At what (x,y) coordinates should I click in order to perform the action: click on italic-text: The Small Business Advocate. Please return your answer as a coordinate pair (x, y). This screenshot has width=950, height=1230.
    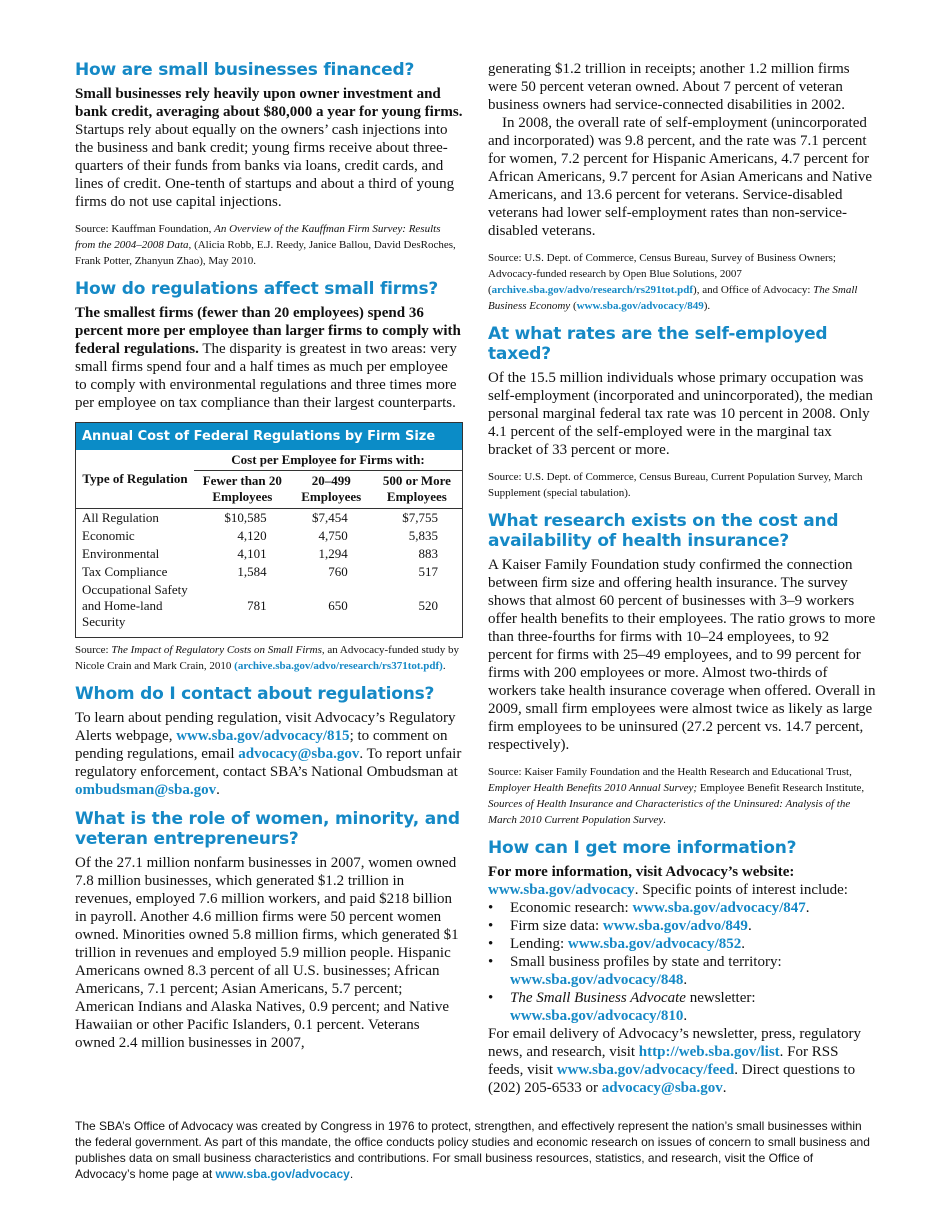
    Looking at the image, I should click on (598, 998).